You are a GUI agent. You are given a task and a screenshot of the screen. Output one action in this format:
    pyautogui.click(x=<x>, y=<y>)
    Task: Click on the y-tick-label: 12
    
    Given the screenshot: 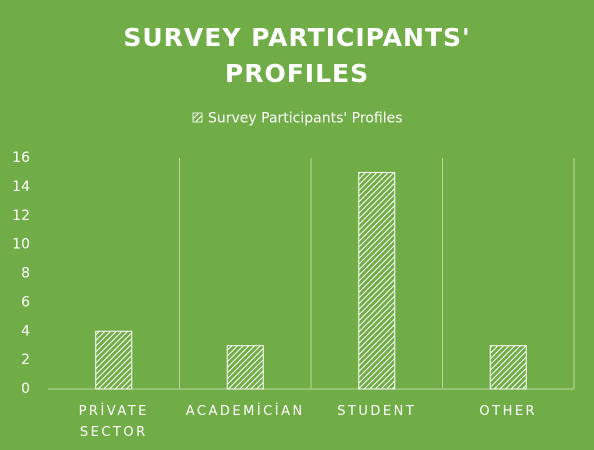 What is the action you would take?
    pyautogui.click(x=21, y=216)
    